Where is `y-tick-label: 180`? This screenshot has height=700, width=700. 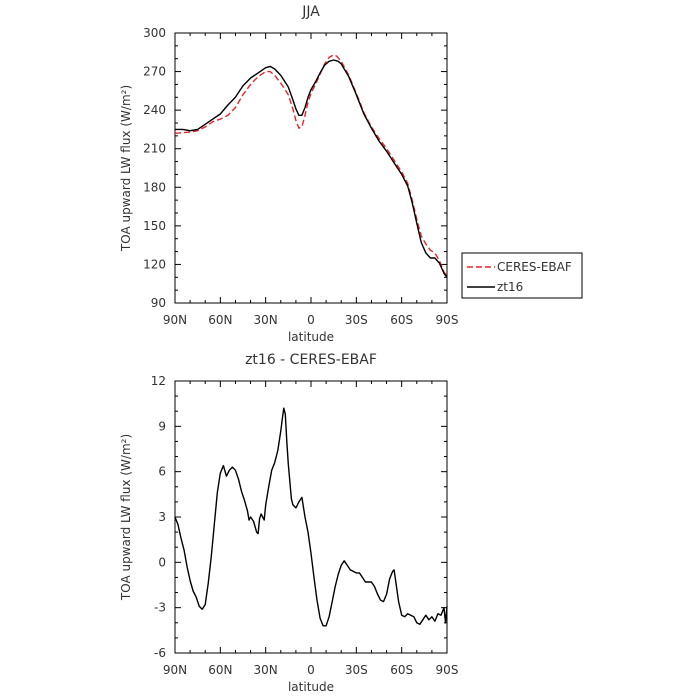
y-tick-label: 180 is located at coordinates (154, 187).